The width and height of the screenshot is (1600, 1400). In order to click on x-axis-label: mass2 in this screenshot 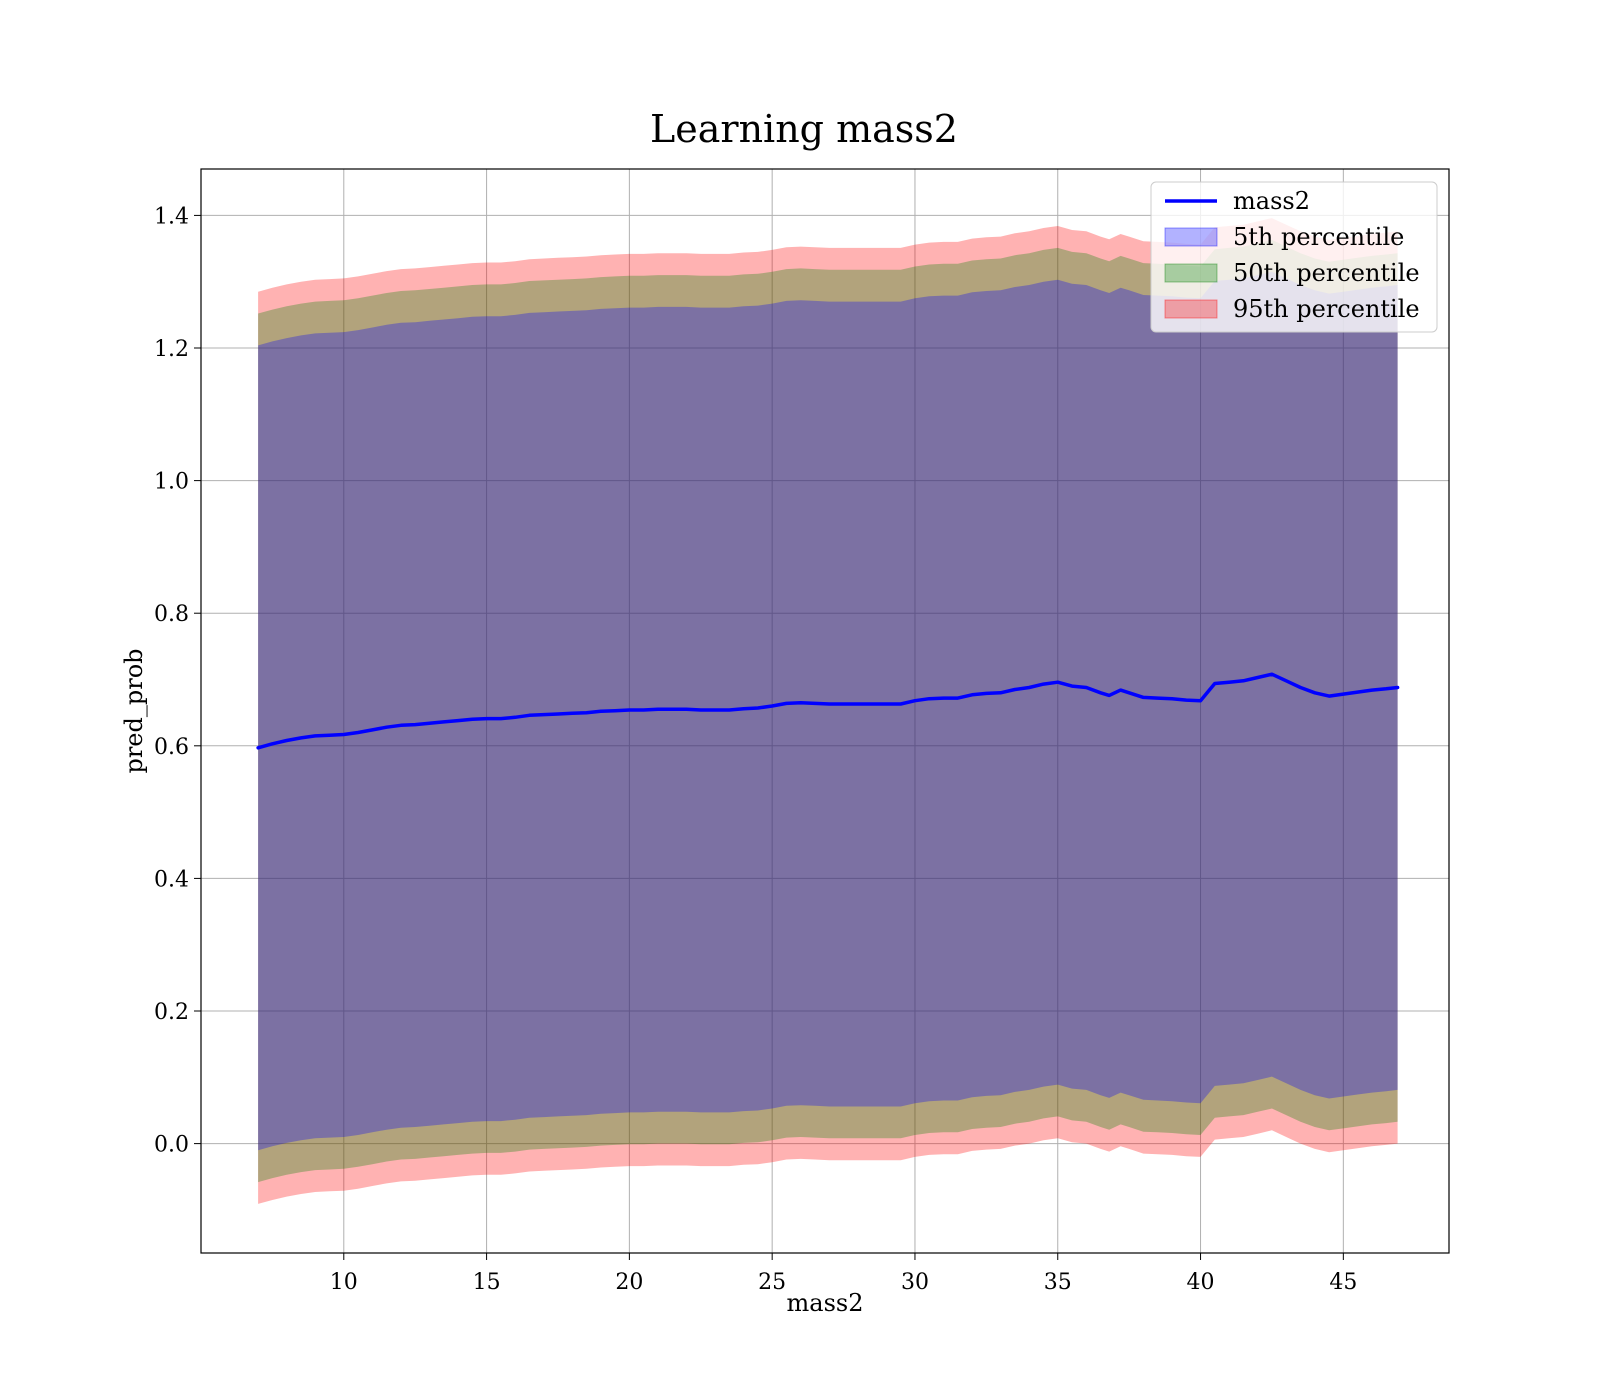, I will do `click(825, 1303)`.